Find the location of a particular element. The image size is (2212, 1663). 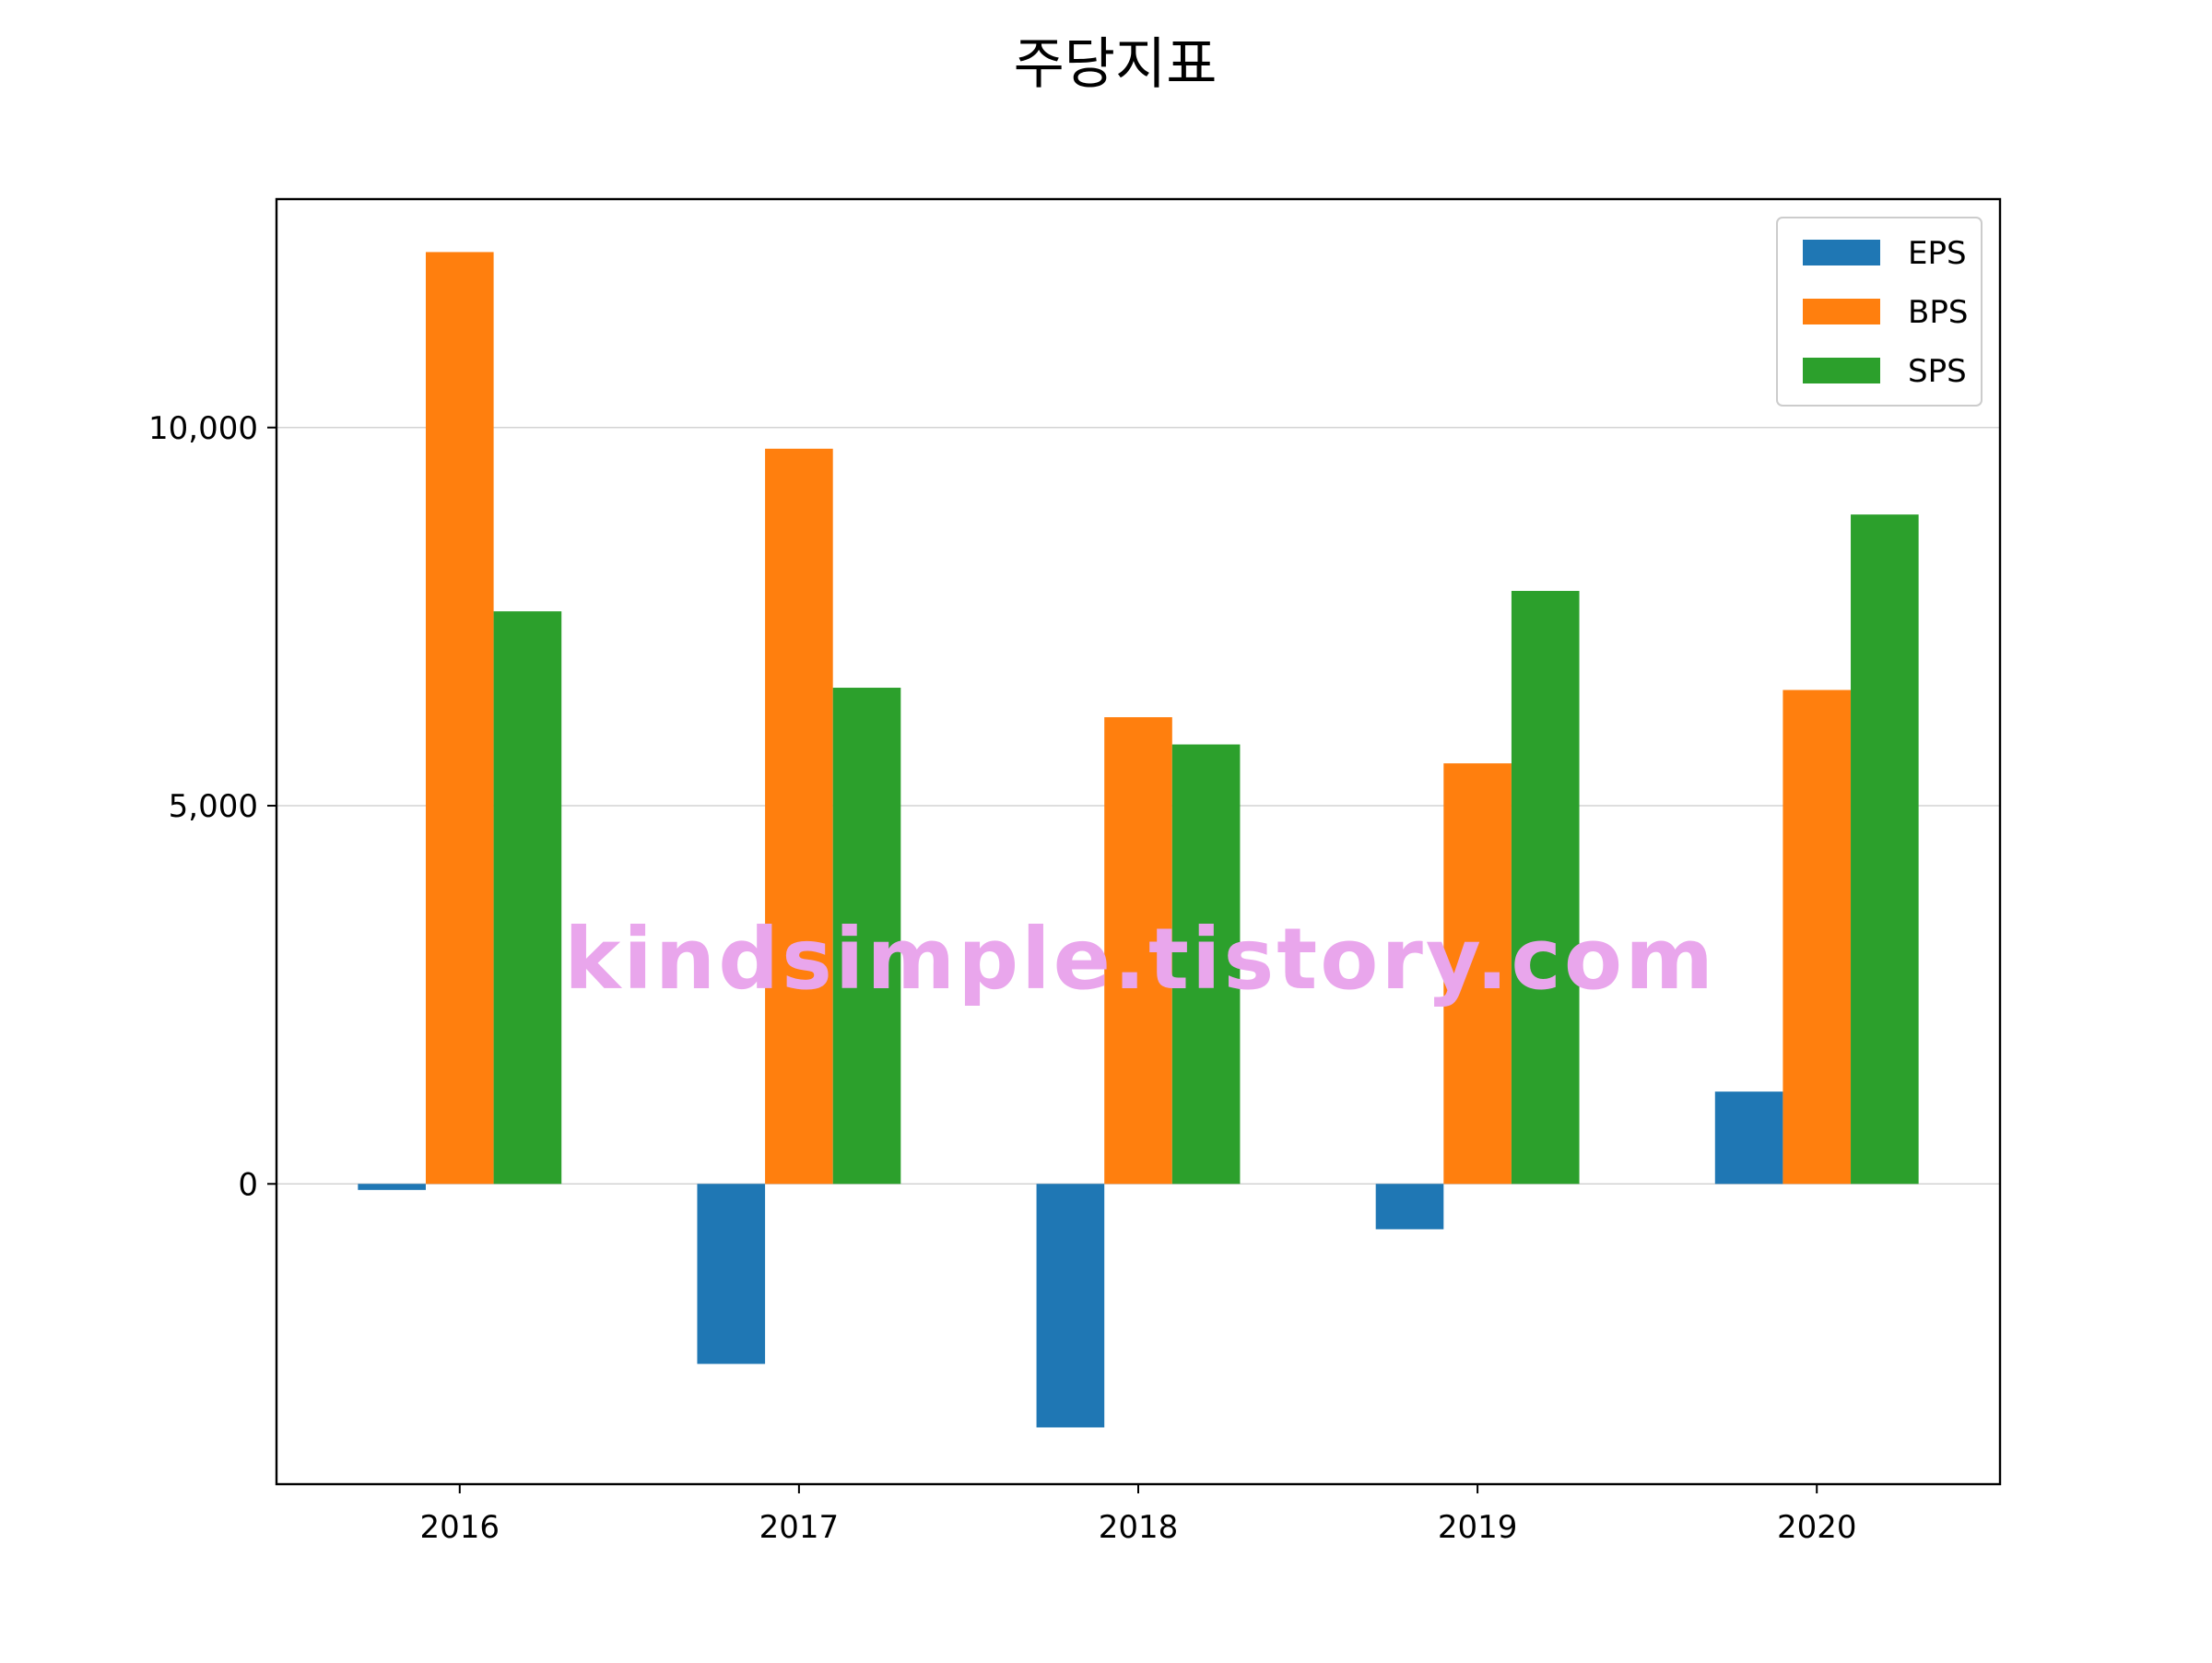

bar-bps-2016 is located at coordinates (459, 718).